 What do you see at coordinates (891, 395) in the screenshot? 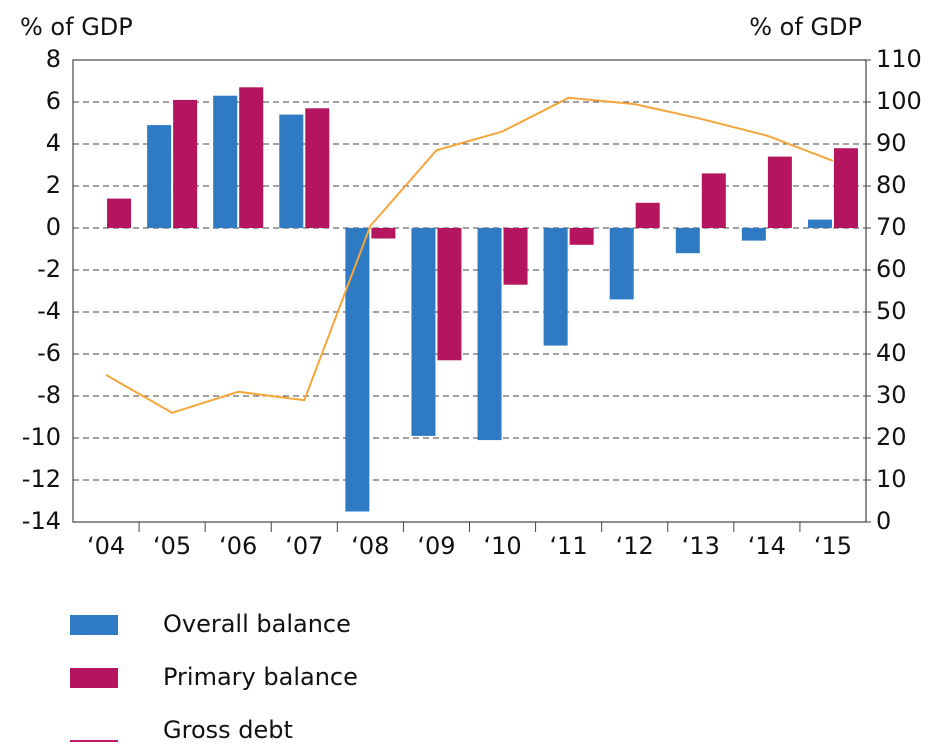
I see `y2-tick-label: 30` at bounding box center [891, 395].